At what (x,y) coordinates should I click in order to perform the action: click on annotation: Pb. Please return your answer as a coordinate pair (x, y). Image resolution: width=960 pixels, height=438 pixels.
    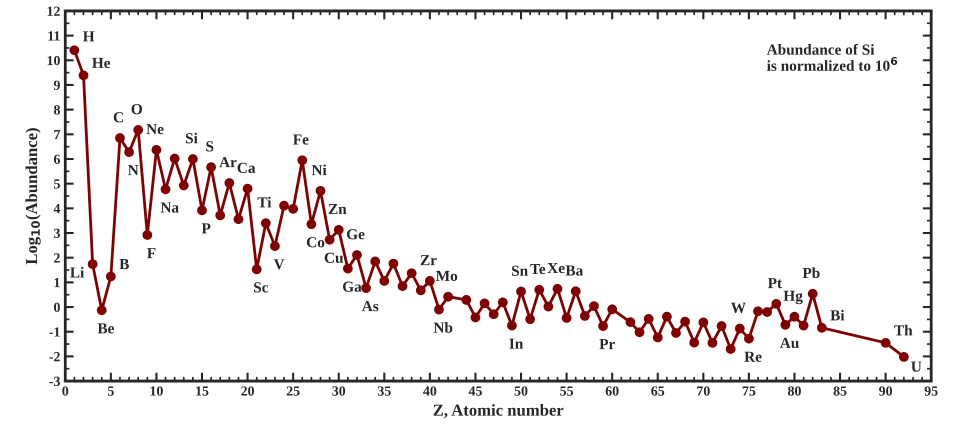
    Looking at the image, I should click on (811, 272).